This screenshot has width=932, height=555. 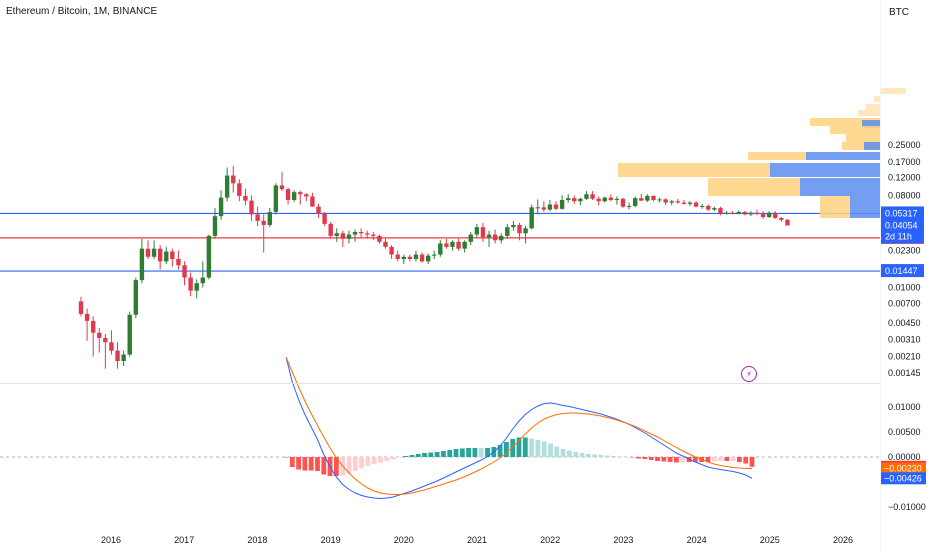 I want to click on lightning-icon: ⚡, so click(x=749, y=374).